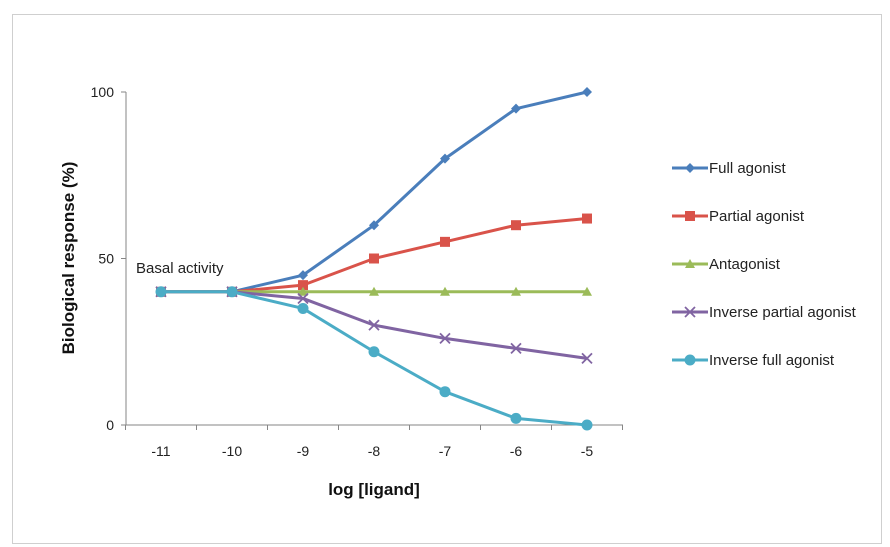 This screenshot has height=547, width=890. I want to click on series-line, so click(374, 358).